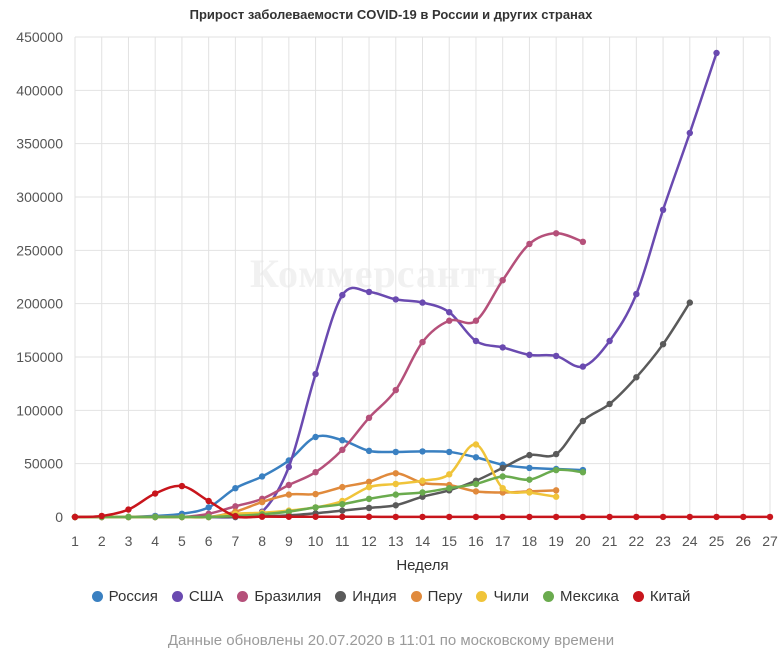 The height and width of the screenshot is (651, 782). What do you see at coordinates (133, 596) in the screenshot?
I see `legend-label: Россия` at bounding box center [133, 596].